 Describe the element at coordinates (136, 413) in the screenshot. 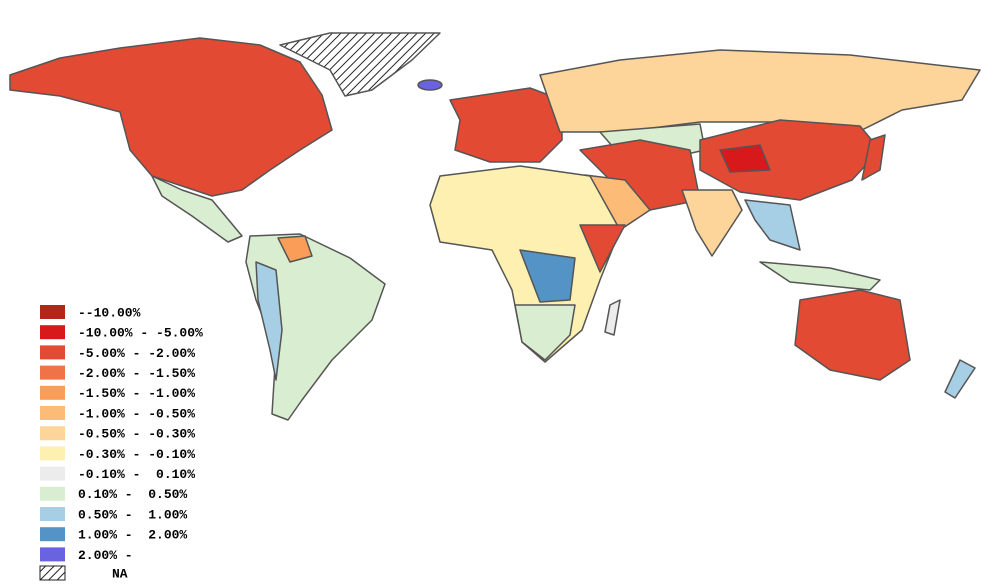

I see `legend-label: -1.00% - -0.50%` at that location.